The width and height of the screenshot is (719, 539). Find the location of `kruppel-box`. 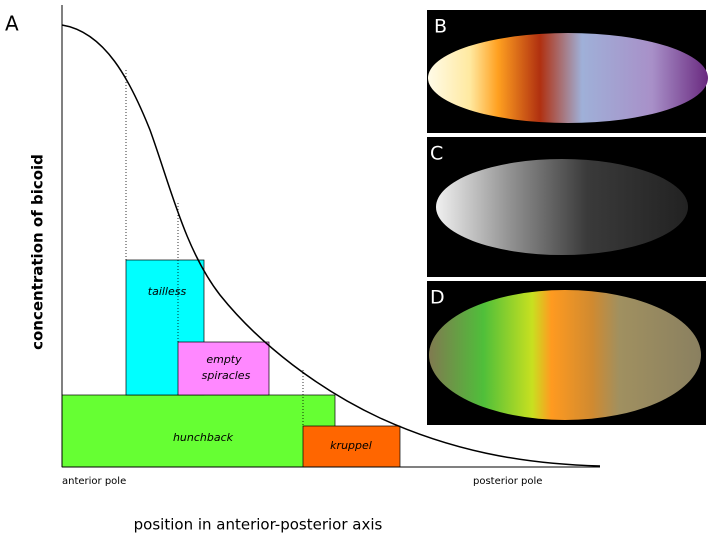

kruppel-box is located at coordinates (351, 446).